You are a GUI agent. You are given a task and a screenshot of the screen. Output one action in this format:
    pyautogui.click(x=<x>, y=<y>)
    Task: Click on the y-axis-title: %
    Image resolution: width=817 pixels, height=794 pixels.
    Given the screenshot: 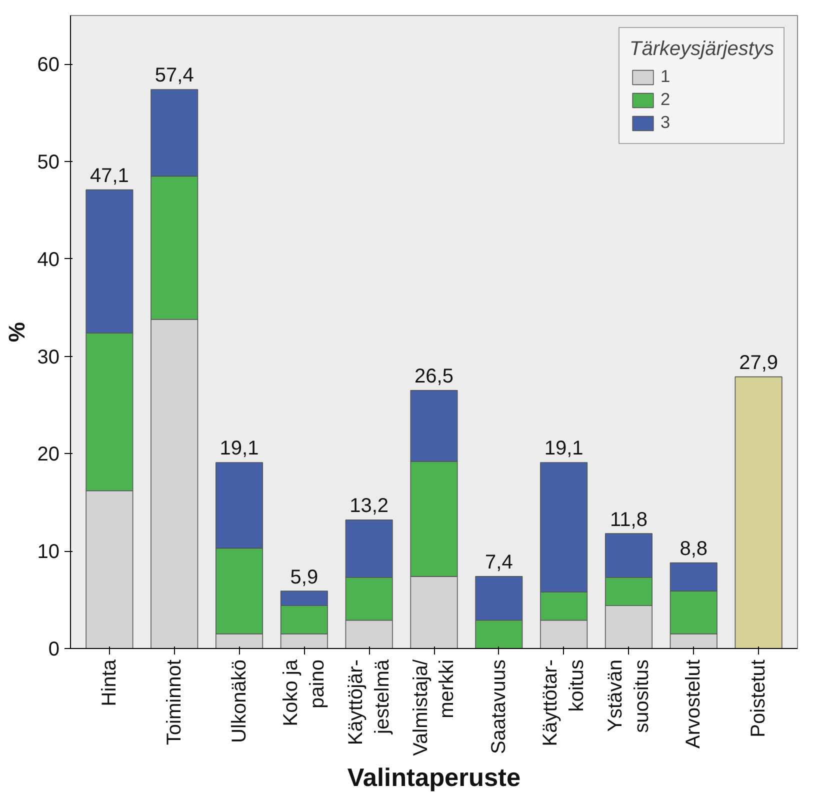 What is the action you would take?
    pyautogui.click(x=16, y=332)
    